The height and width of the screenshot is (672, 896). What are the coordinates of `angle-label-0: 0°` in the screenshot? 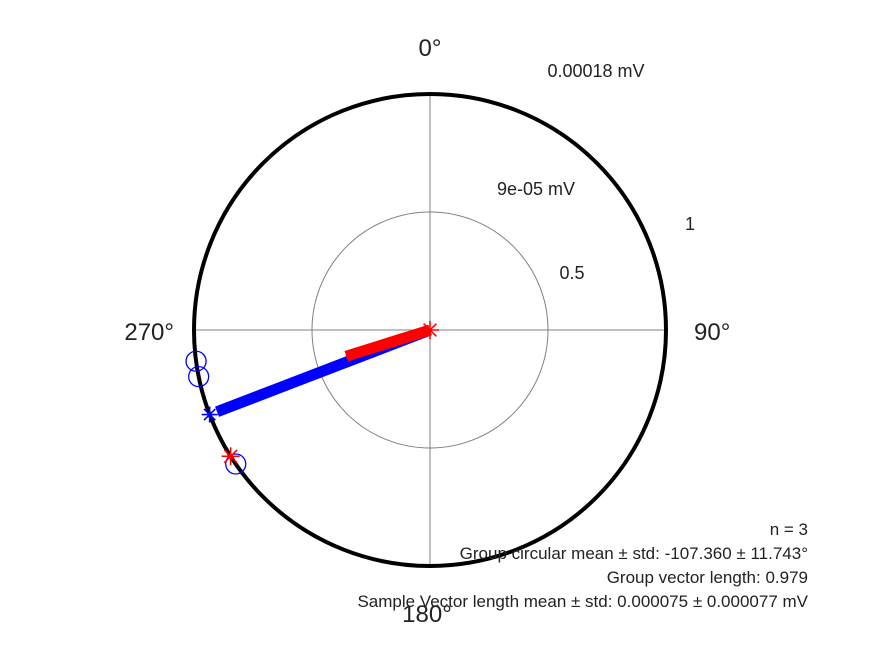 It's located at (430, 48).